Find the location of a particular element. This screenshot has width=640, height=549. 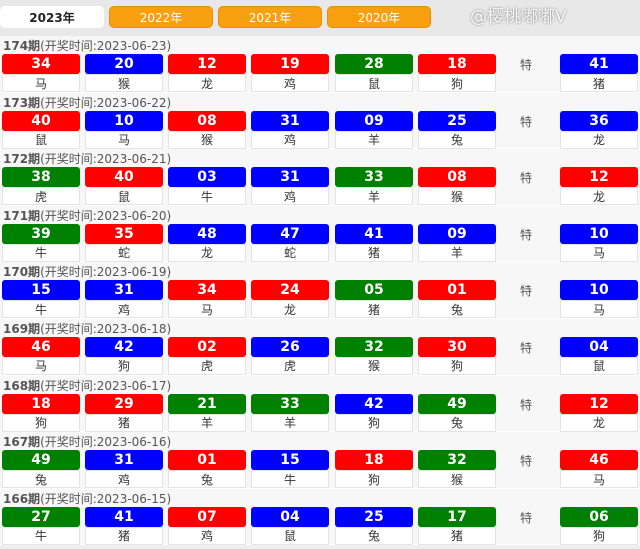

ball: 25 兔 is located at coordinates (374, 525).